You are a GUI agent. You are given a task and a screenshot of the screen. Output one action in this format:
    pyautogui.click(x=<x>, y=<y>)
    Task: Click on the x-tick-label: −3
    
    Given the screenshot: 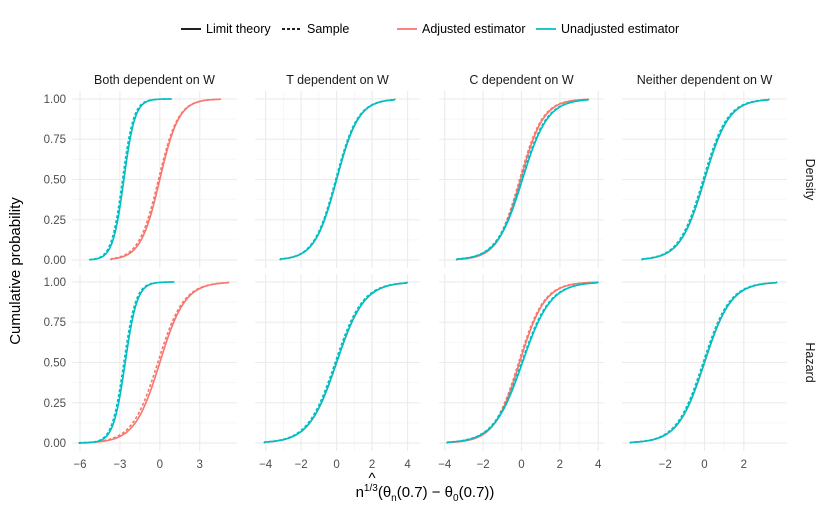 What is the action you would take?
    pyautogui.click(x=119, y=465)
    